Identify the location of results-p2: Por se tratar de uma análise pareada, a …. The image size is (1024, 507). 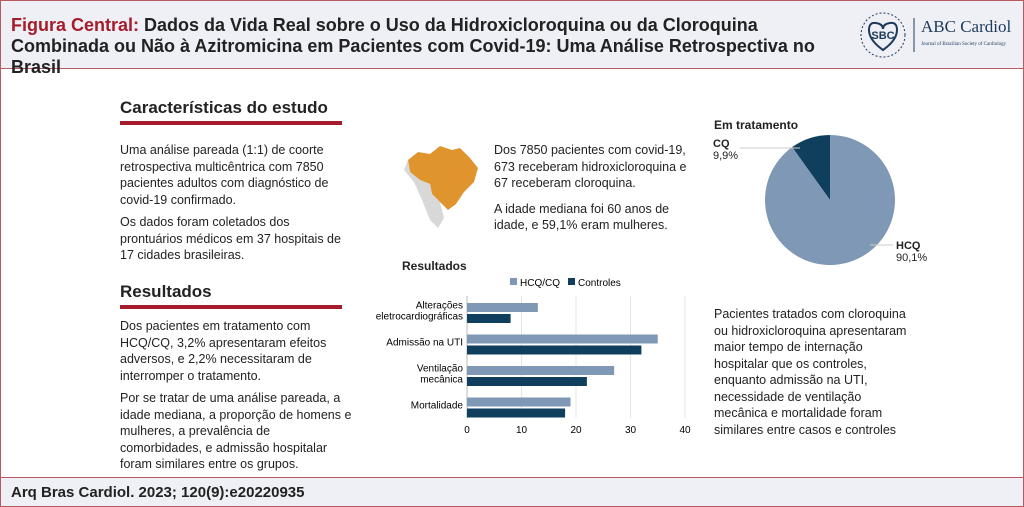
(236, 431).